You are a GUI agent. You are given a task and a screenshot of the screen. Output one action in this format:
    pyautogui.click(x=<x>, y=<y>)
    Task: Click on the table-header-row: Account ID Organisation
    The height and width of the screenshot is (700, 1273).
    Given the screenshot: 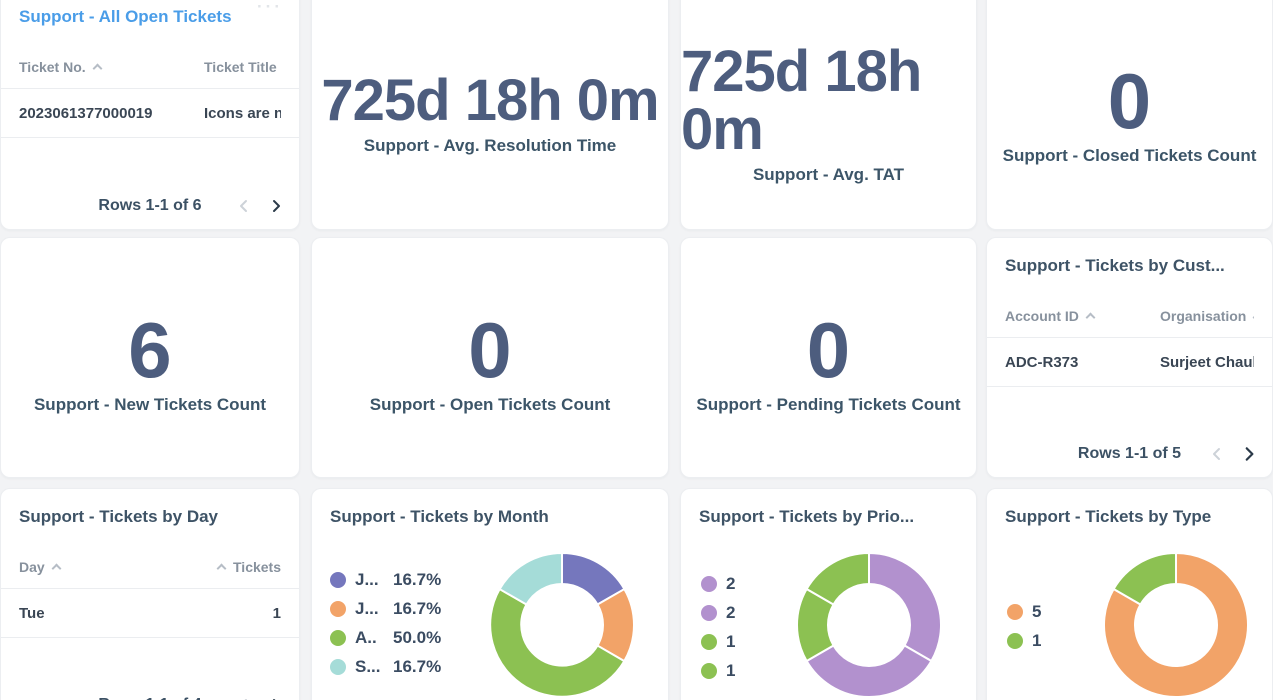 What is the action you would take?
    pyautogui.click(x=1129, y=316)
    